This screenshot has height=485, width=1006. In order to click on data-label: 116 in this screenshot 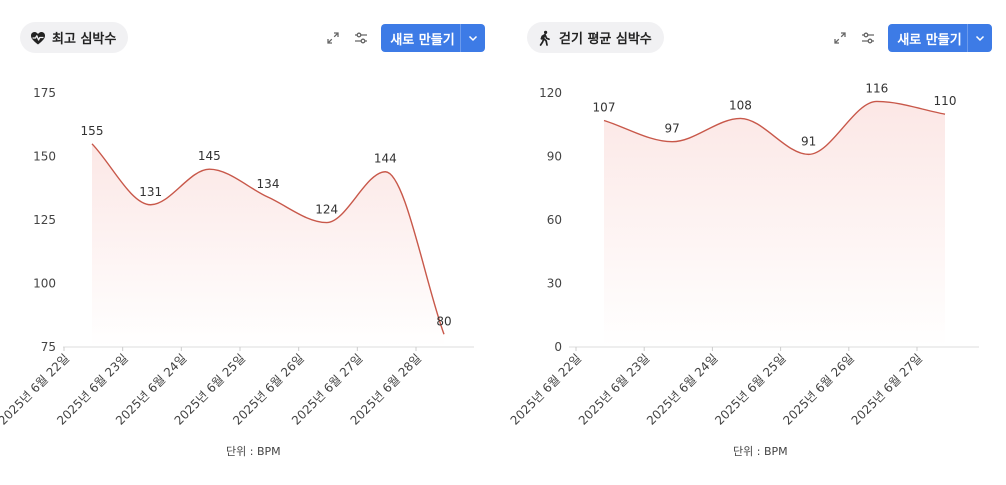, I will do `click(876, 88)`.